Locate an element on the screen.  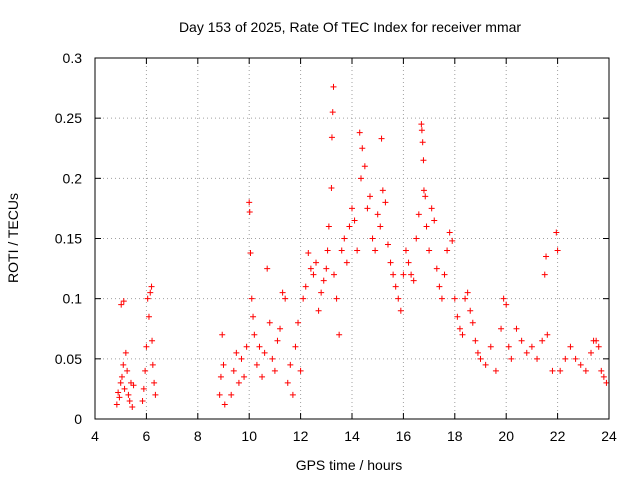
y-tick-label: 0.1 is located at coordinates (73, 299).